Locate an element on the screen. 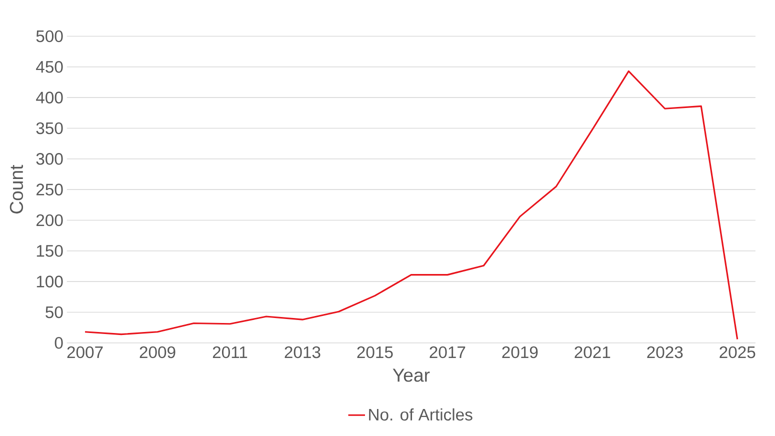  x-tick-label: 2021 is located at coordinates (592, 352).